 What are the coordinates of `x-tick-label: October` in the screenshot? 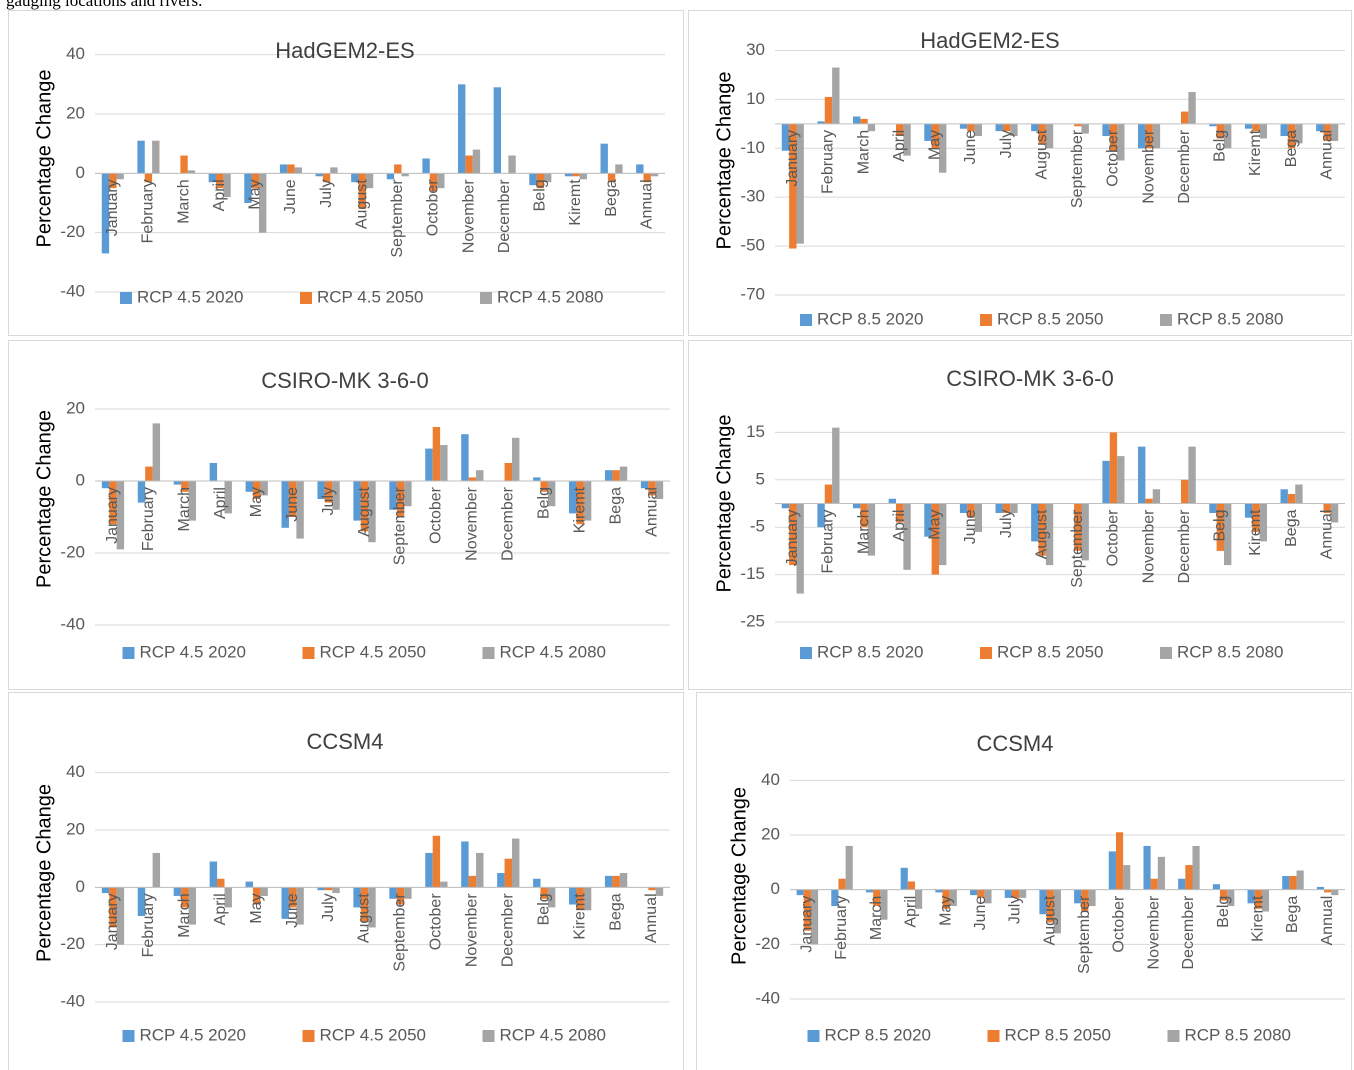 It's located at (436, 515).